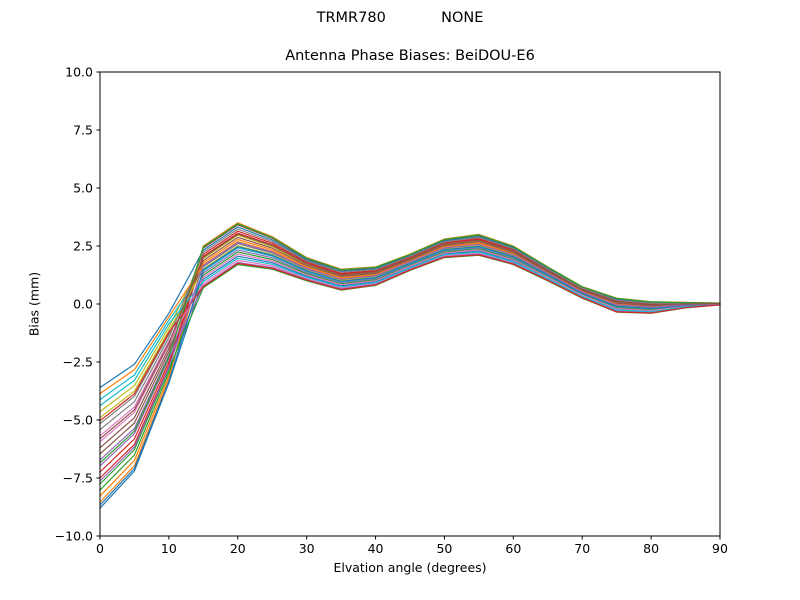  Describe the element at coordinates (34, 304) in the screenshot. I see `y-axis-label: Bias (mm)` at that location.